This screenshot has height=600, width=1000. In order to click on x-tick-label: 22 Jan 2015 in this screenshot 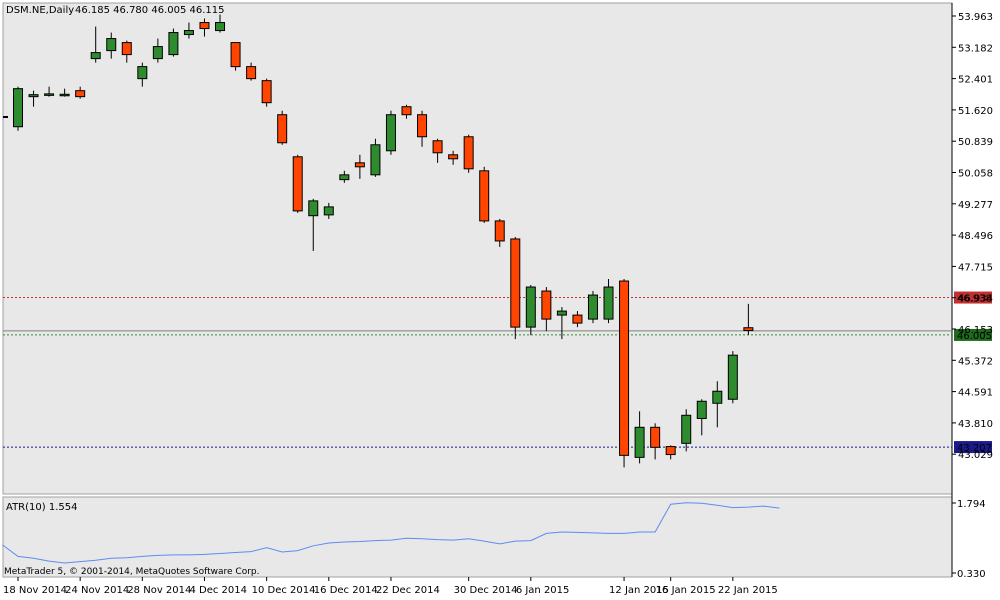, I will do `click(748, 590)`.